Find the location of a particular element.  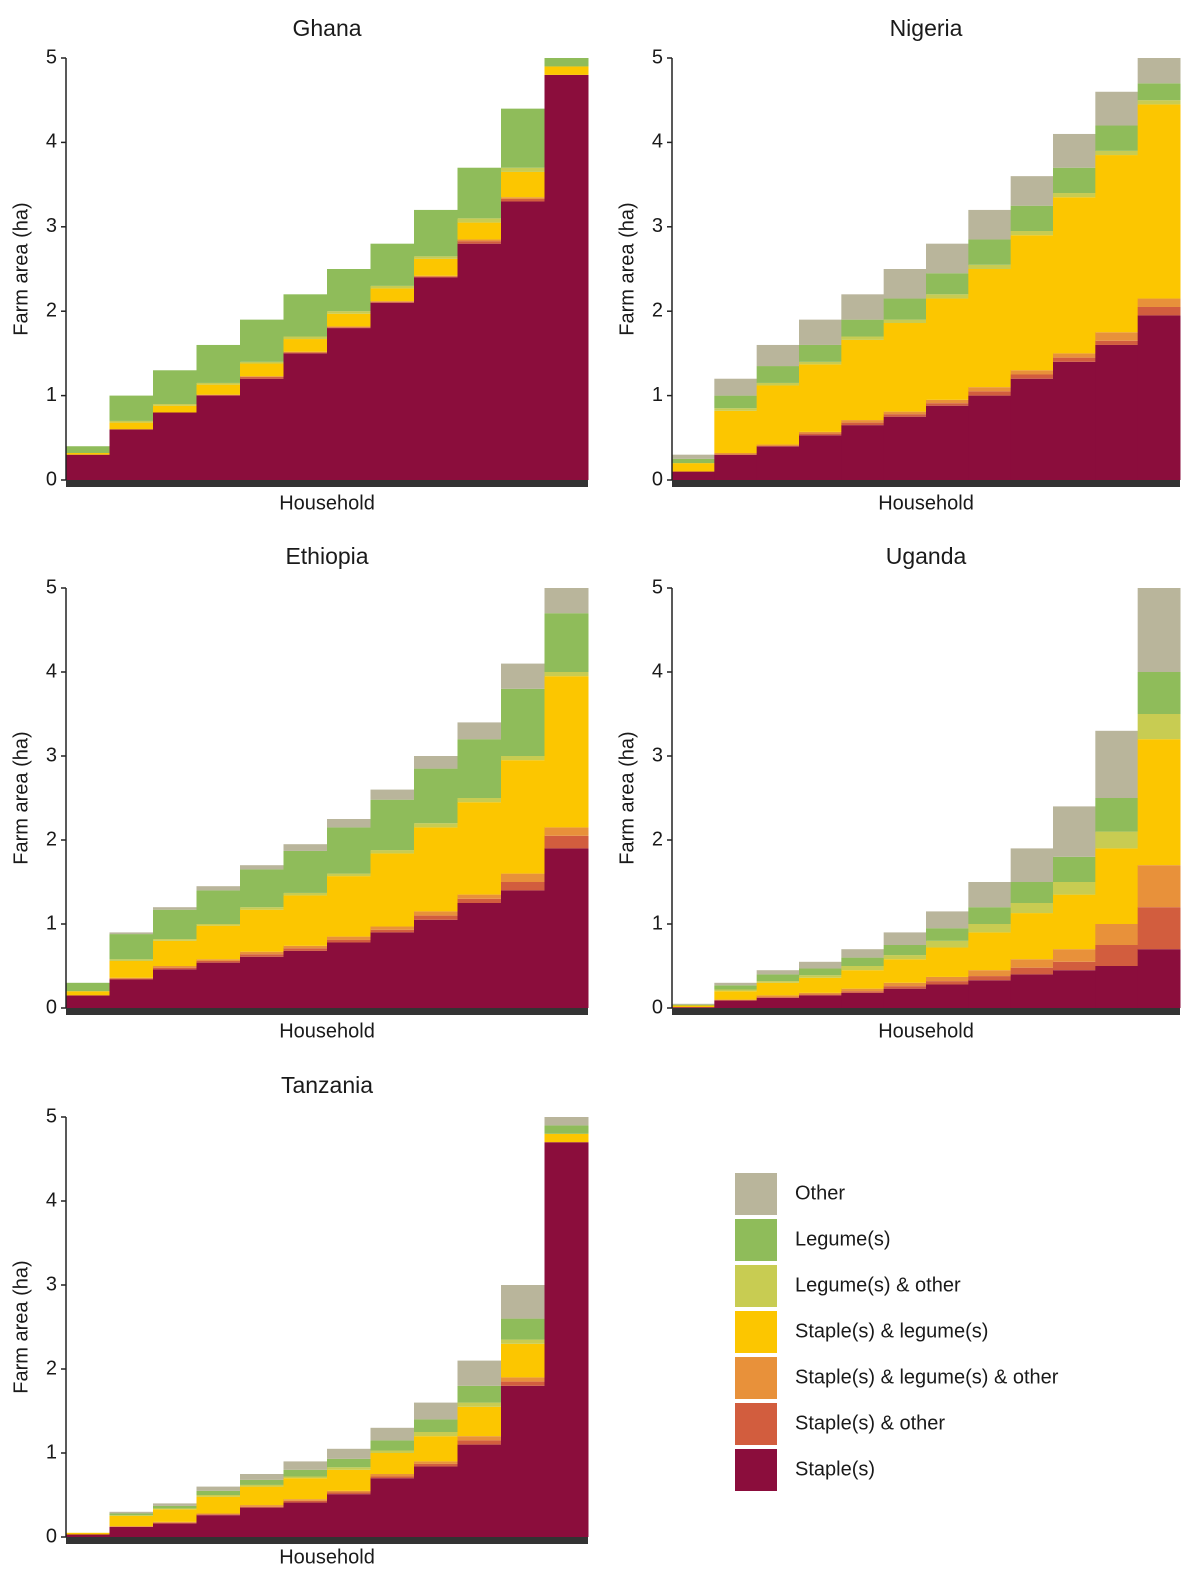

y-tick-label: 2 is located at coordinates (657, 839).